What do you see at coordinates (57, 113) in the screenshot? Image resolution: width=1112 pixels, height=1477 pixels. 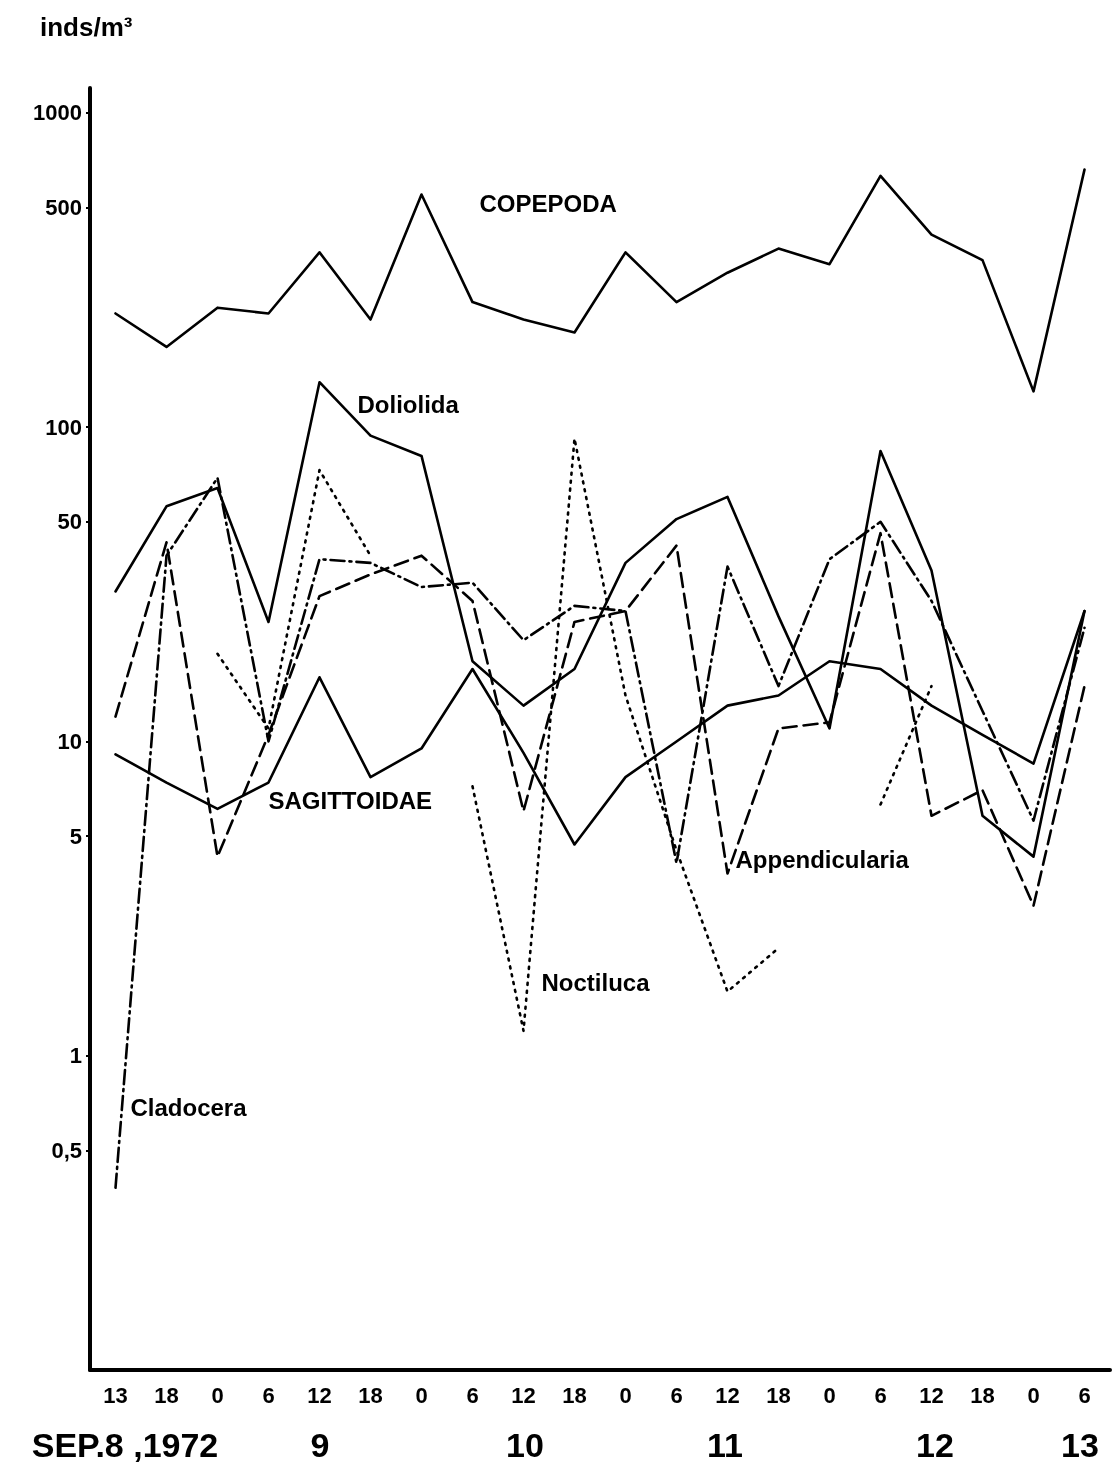 I see `y-tick-label: 1000` at bounding box center [57, 113].